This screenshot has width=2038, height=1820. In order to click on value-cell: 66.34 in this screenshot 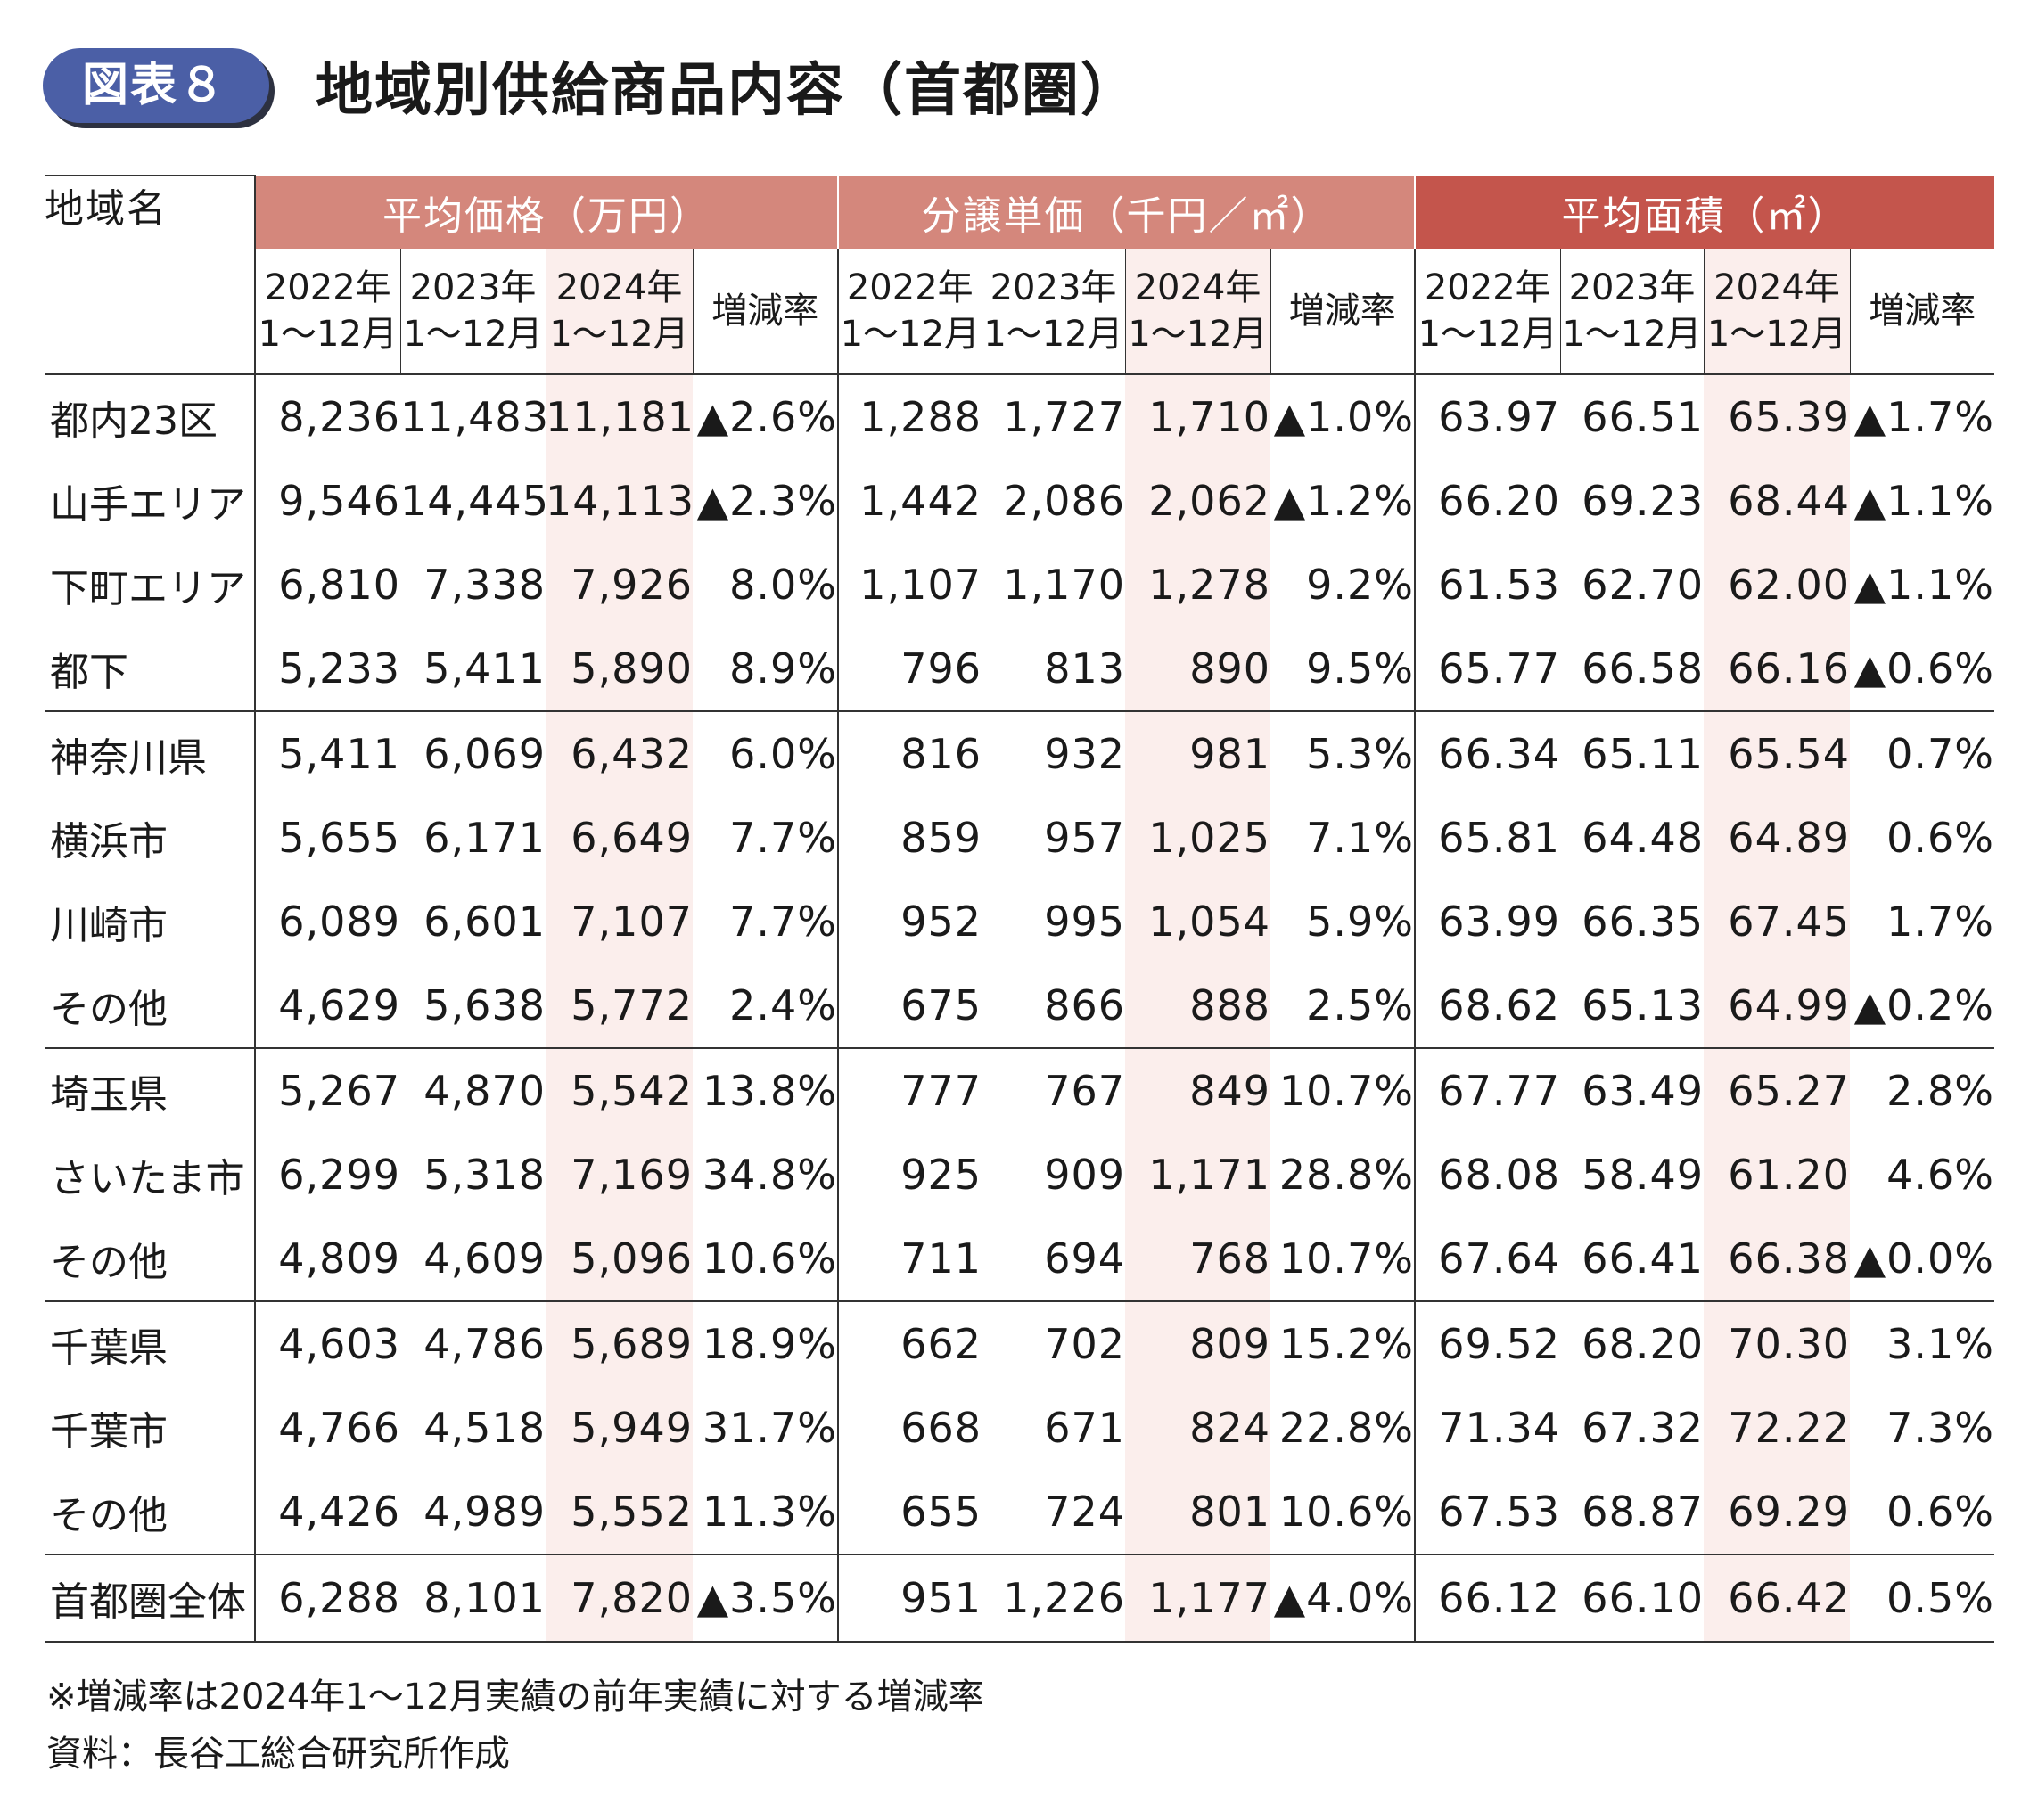, I will do `click(1499, 754)`.